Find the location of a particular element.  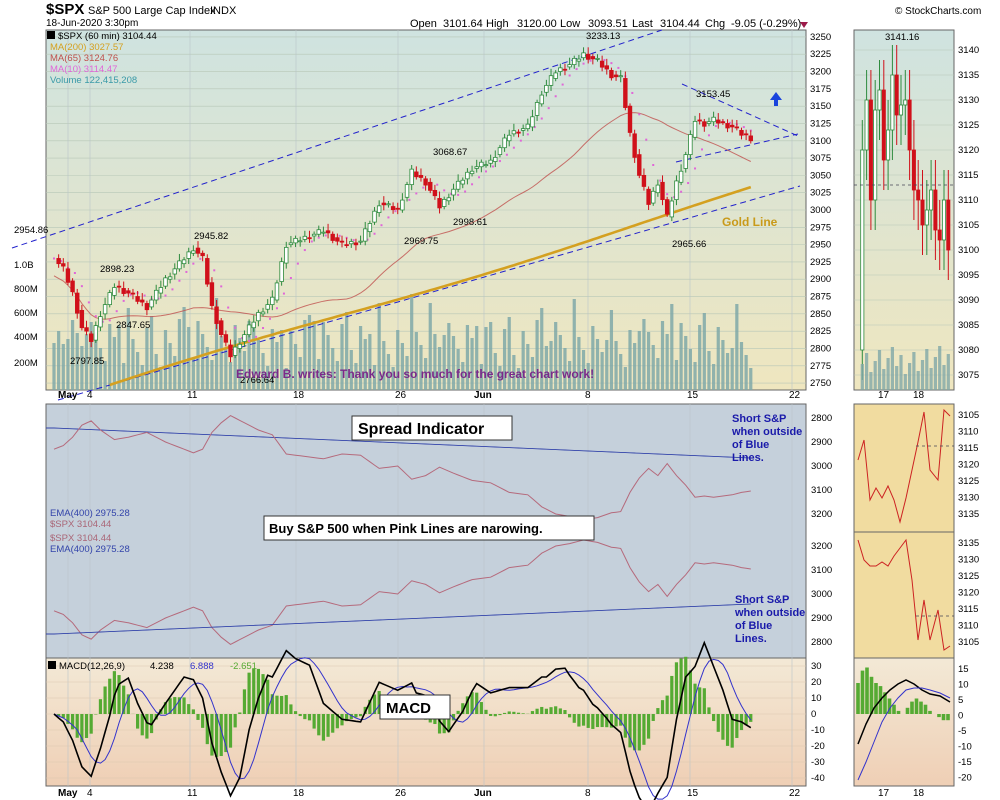

x-tick-label: Jun is located at coordinates (483, 395).